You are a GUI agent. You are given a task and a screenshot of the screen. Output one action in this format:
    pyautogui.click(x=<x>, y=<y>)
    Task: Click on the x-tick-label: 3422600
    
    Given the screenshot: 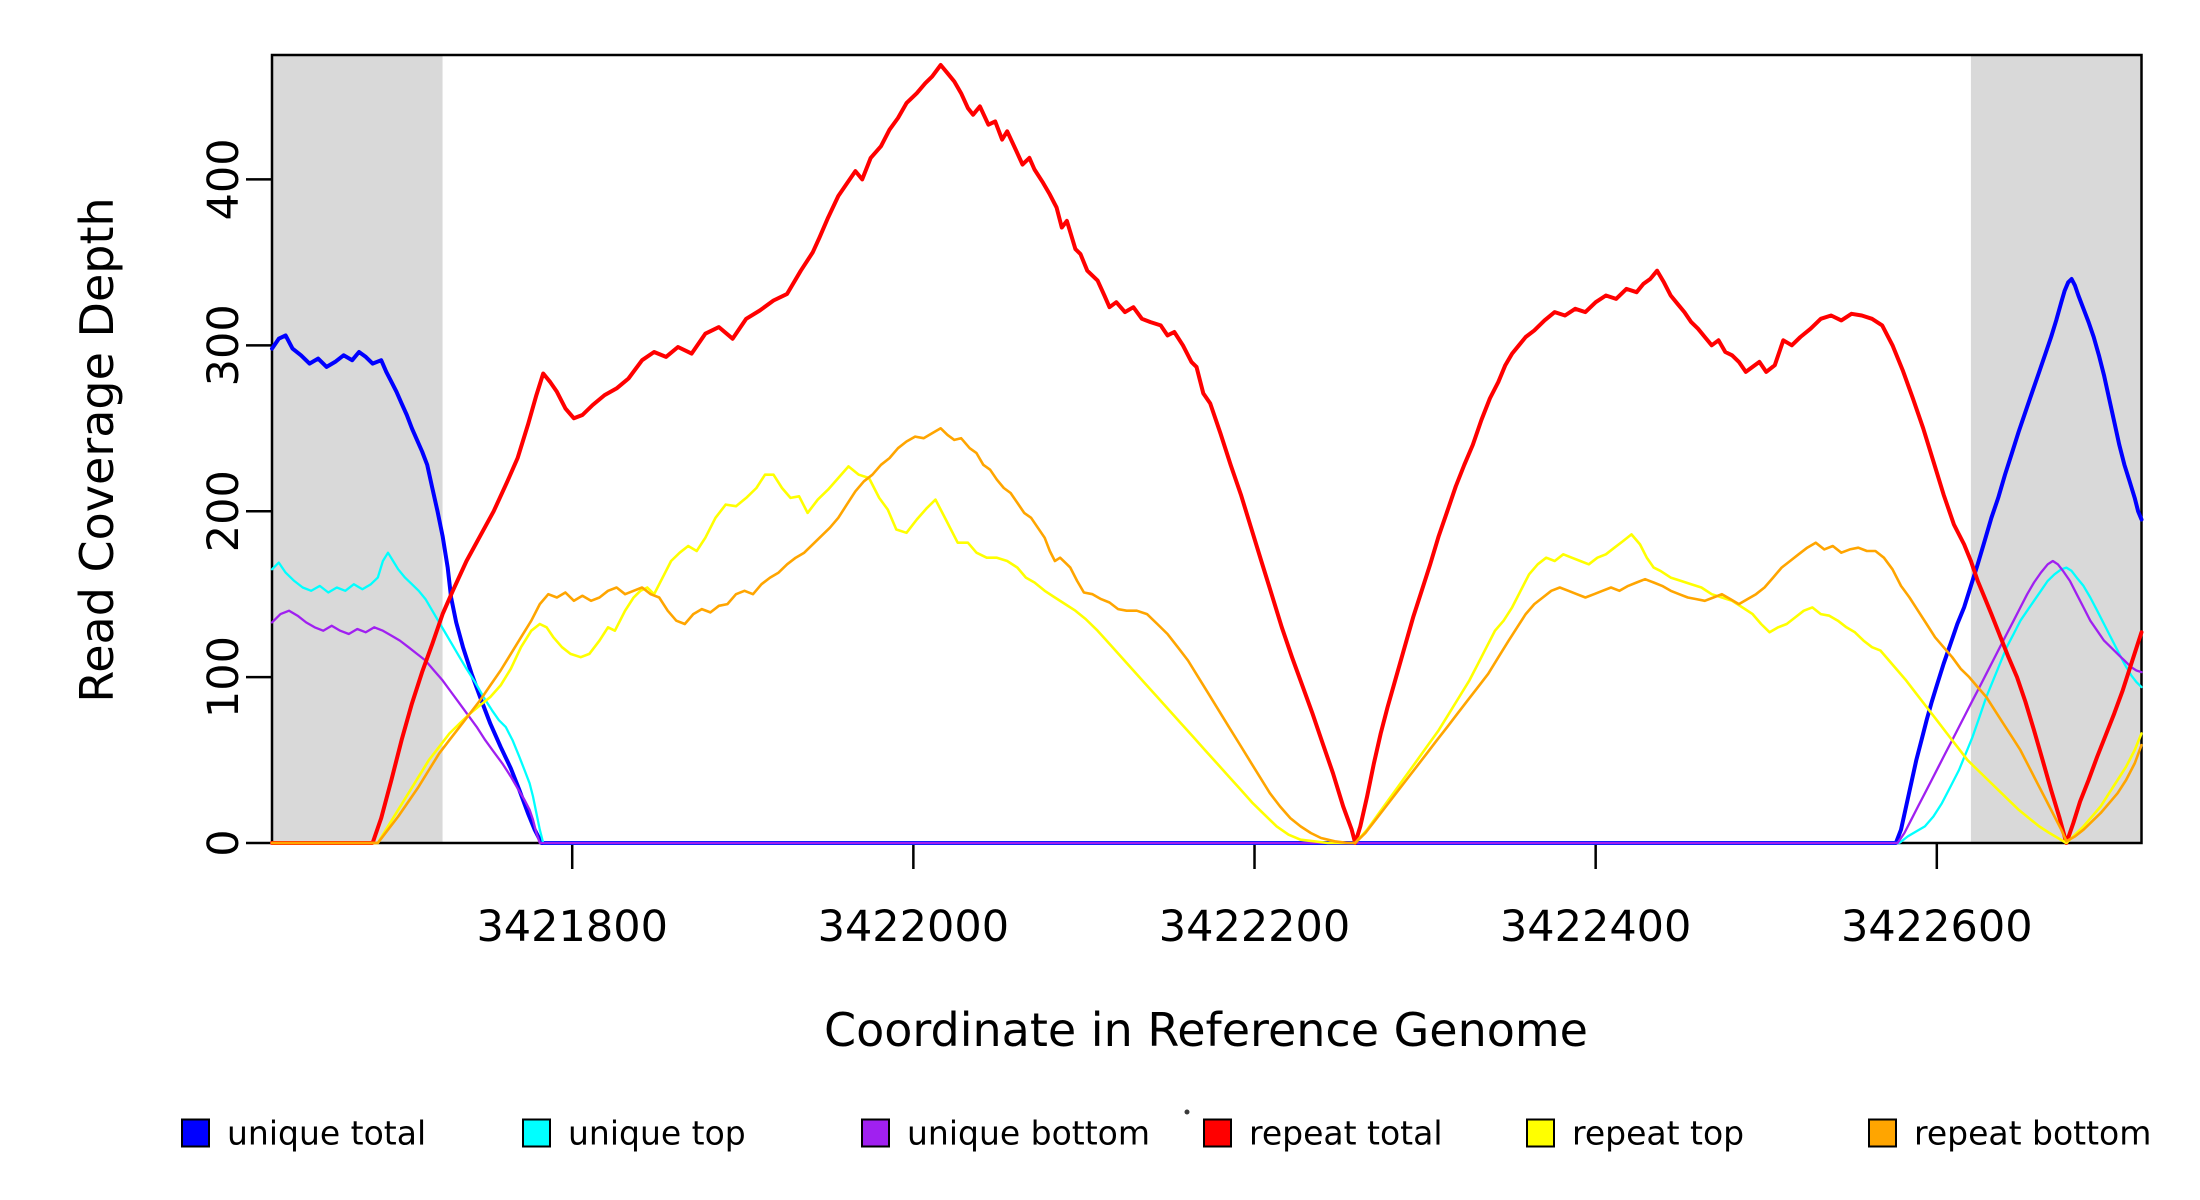 What is the action you would take?
    pyautogui.click(x=1937, y=927)
    